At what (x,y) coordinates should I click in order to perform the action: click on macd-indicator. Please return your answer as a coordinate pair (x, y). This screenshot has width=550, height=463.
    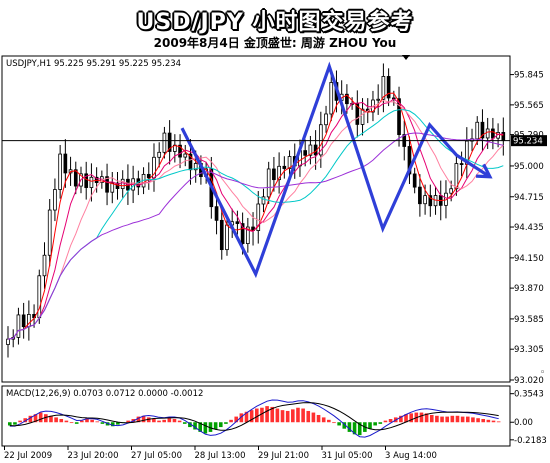
    Looking at the image, I should click on (254, 418).